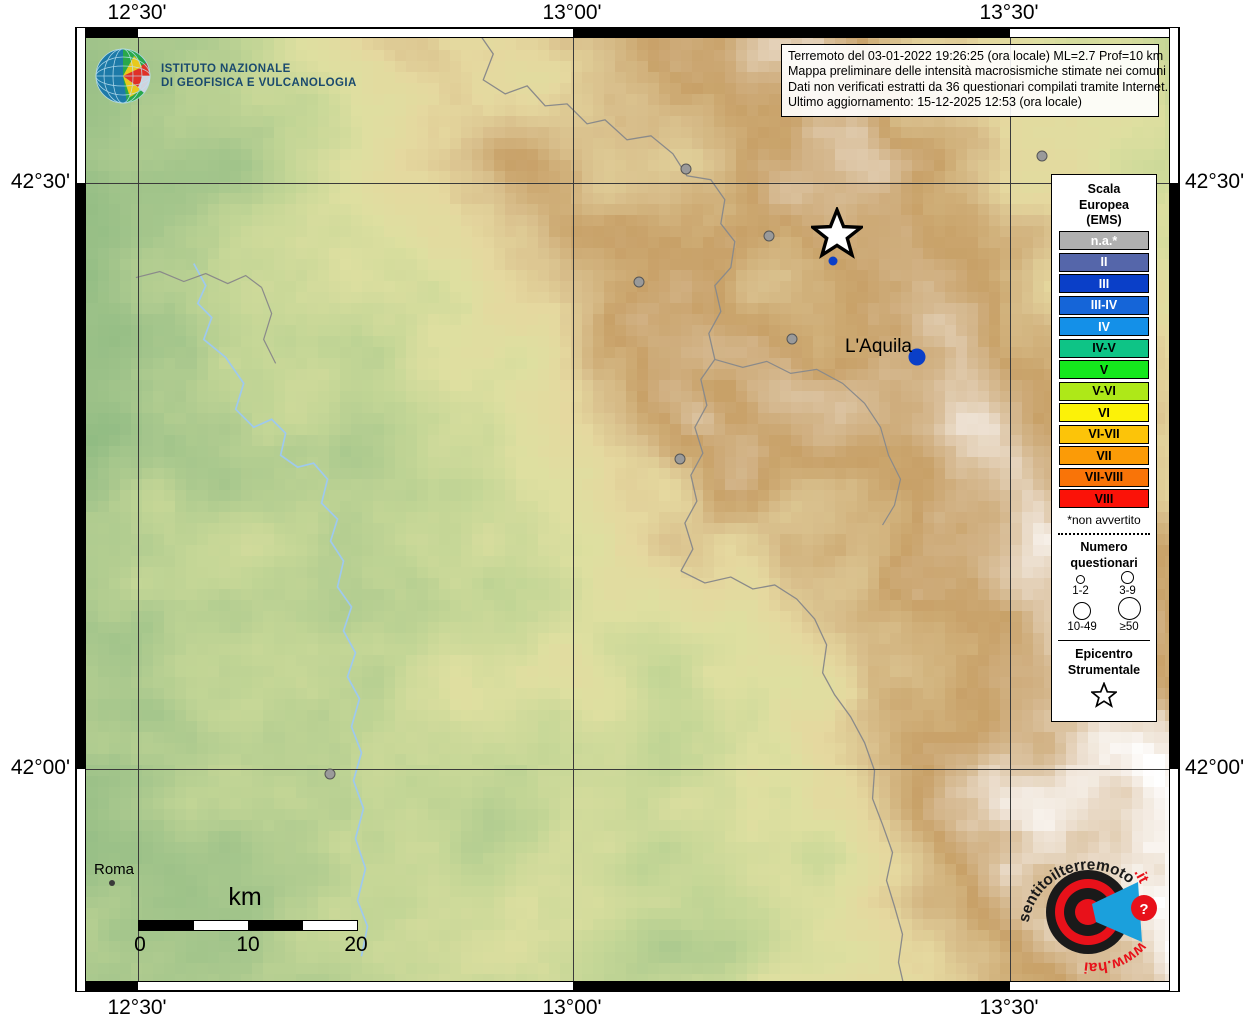  I want to click on legend-title-0: Scala, so click(1104, 190).